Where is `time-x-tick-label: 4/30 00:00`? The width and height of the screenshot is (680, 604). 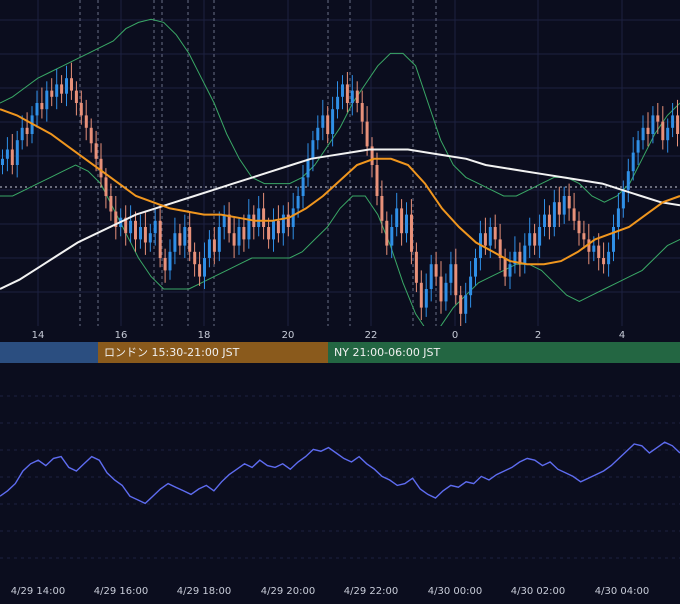 time-x-tick-label: 4/30 00:00 is located at coordinates (455, 591).